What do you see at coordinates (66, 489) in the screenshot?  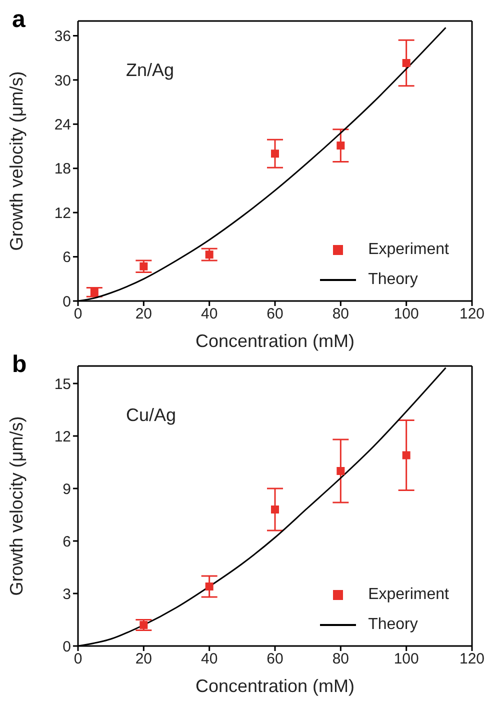 I see `y-tick-label: 9` at bounding box center [66, 489].